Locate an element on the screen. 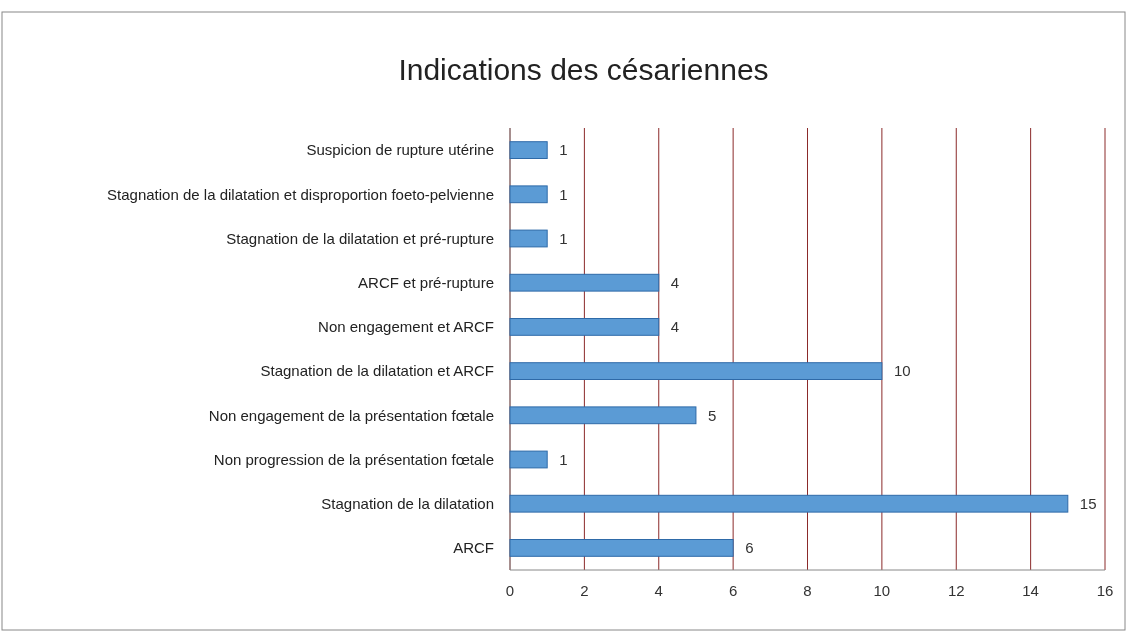  x-tick-label: 6 is located at coordinates (733, 590).